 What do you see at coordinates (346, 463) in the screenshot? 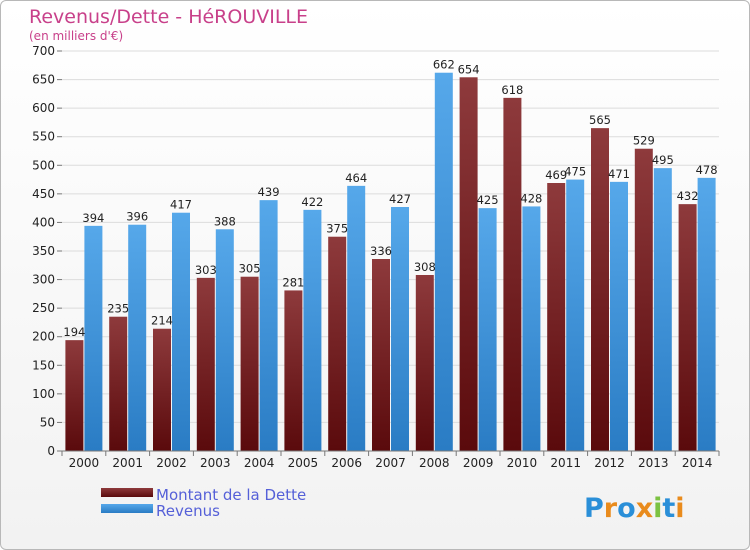
I see `x-tick-label: 2006` at bounding box center [346, 463].